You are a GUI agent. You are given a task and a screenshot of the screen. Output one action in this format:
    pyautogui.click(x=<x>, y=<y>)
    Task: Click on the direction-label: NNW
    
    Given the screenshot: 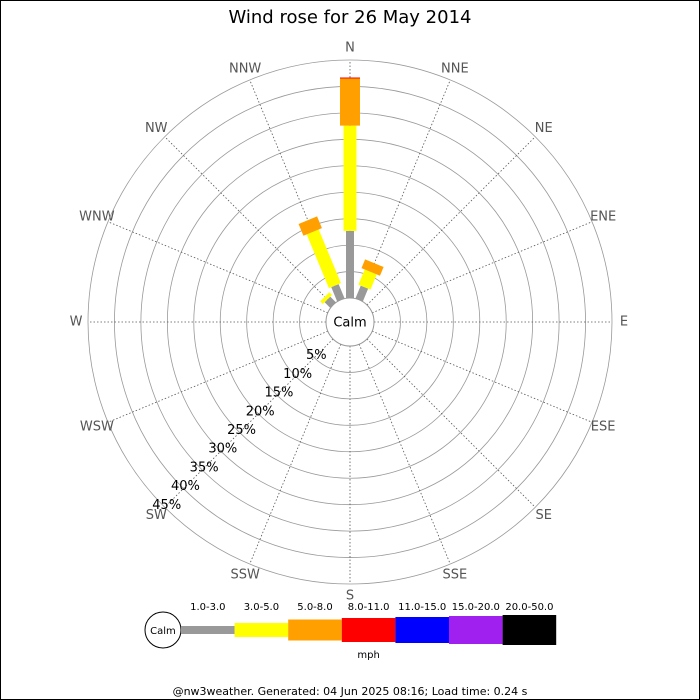 What is the action you would take?
    pyautogui.click(x=245, y=68)
    